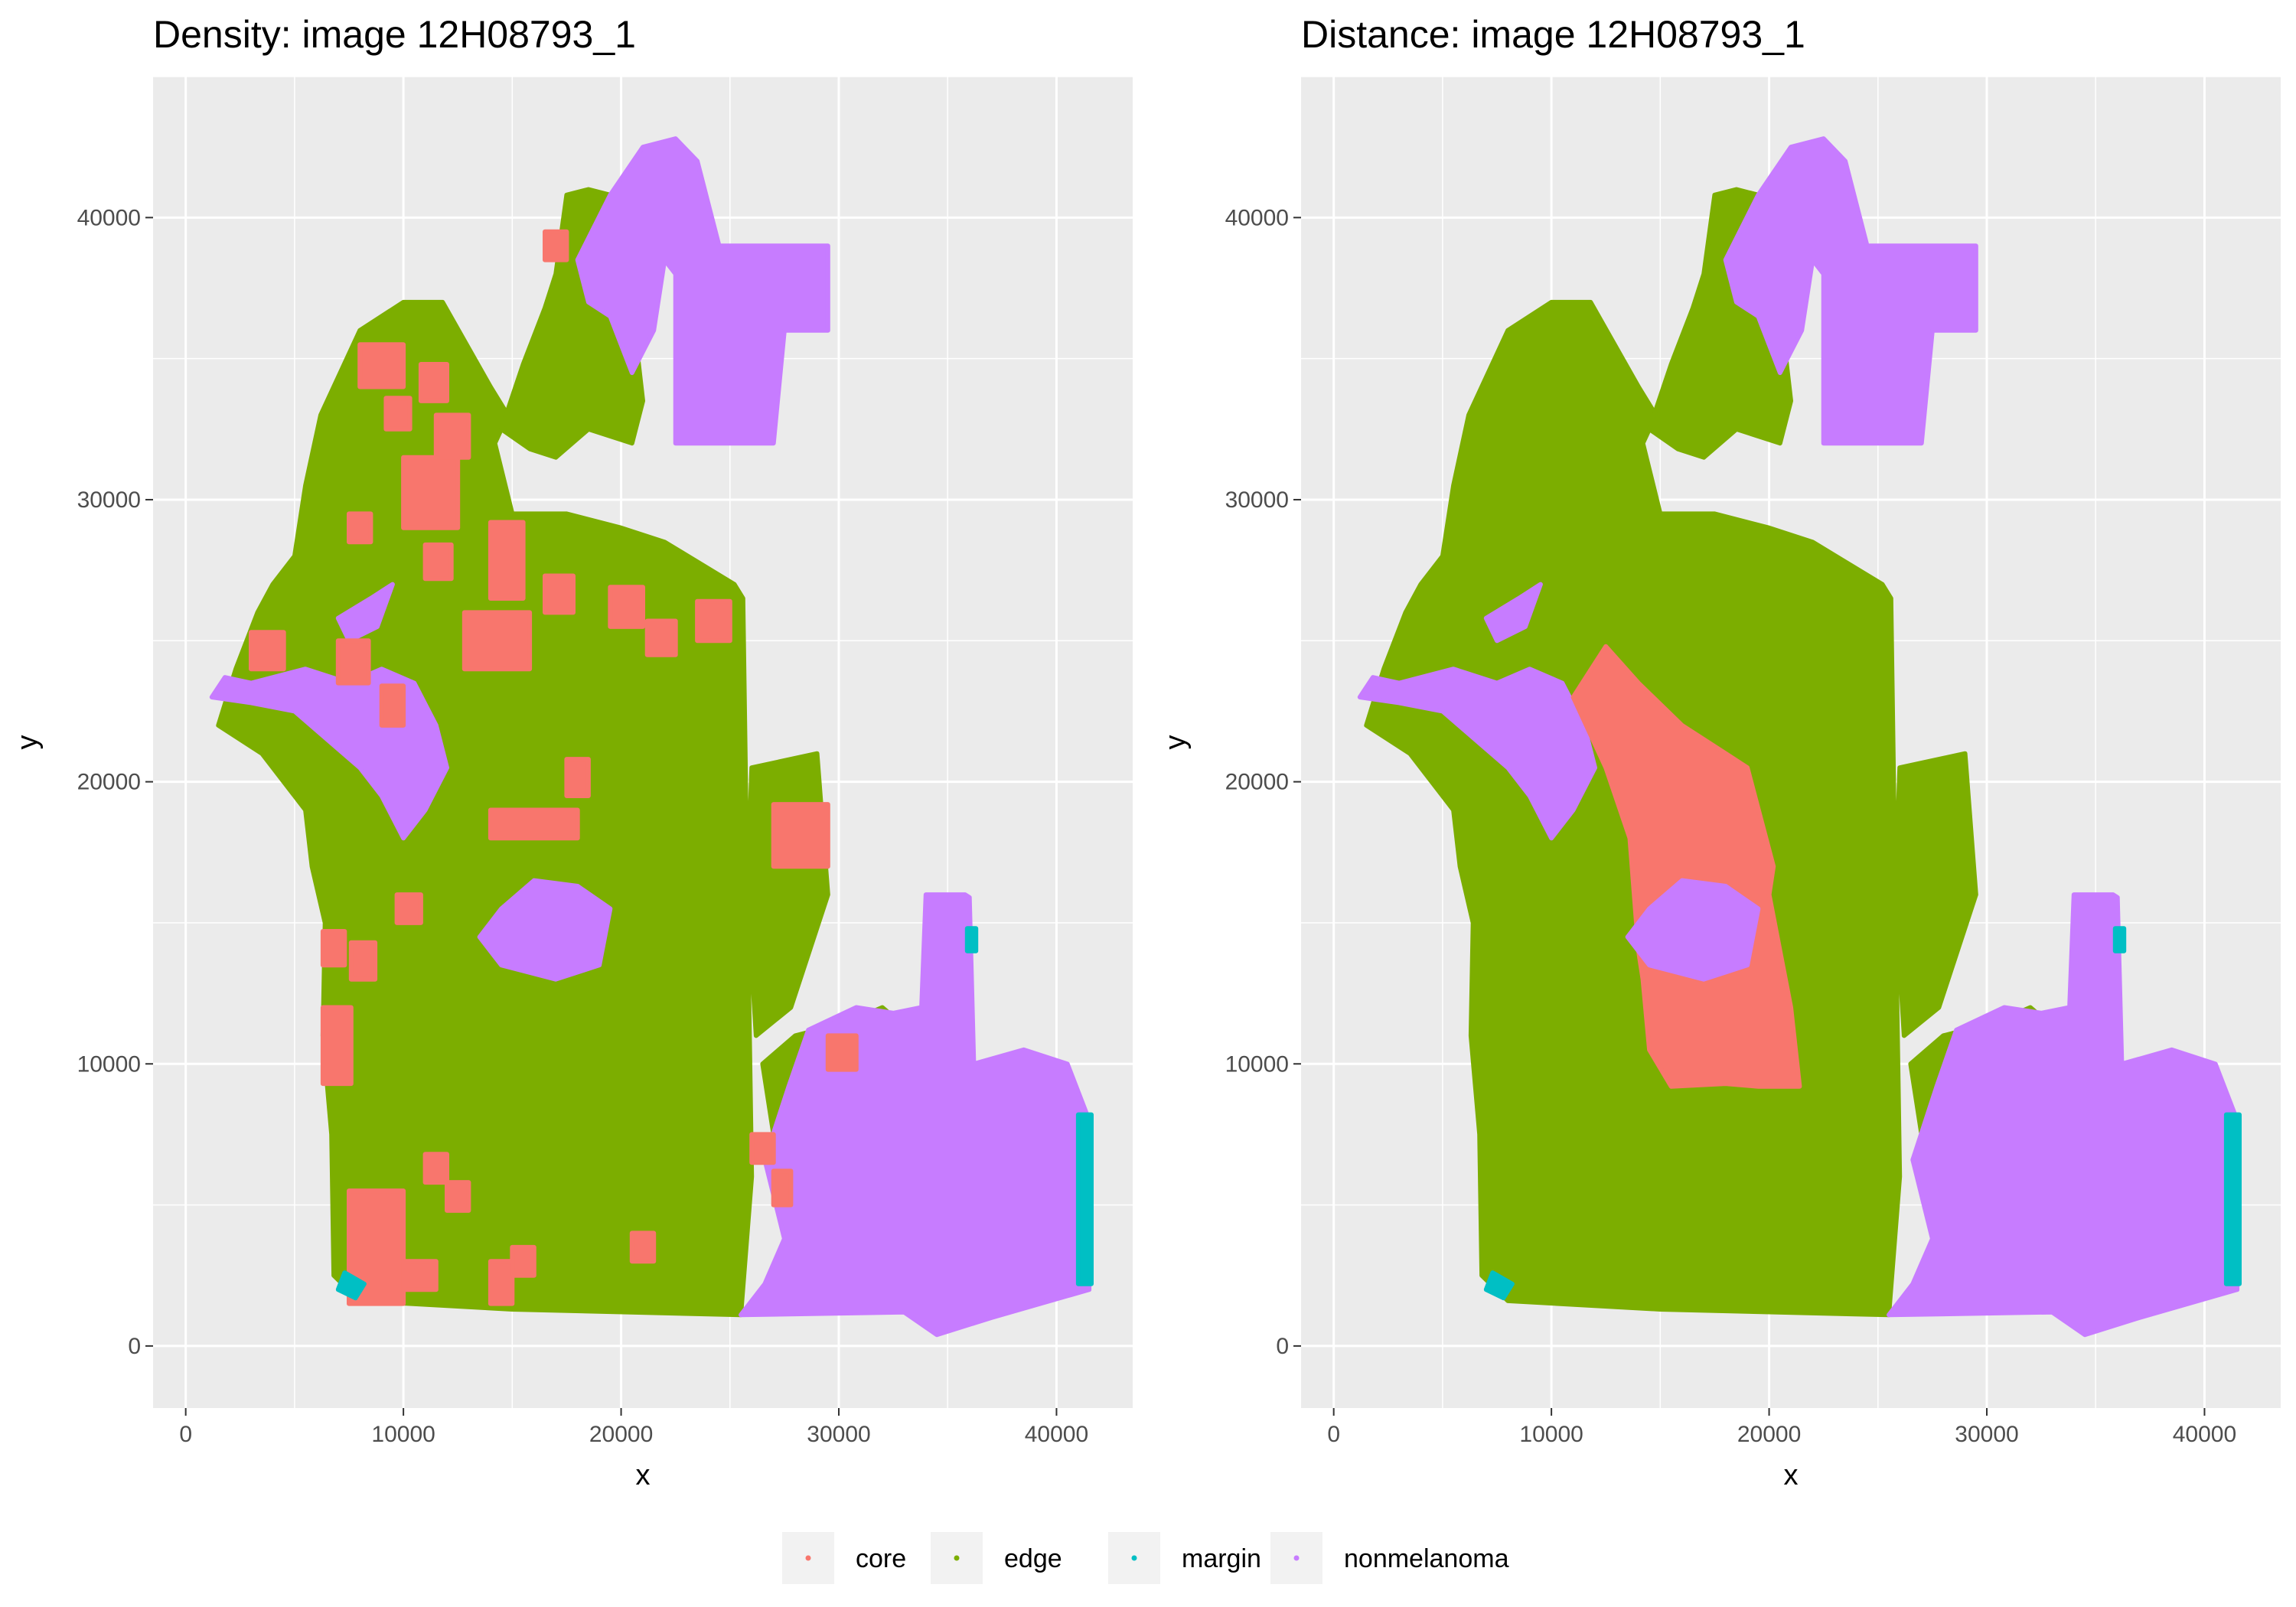  I want to click on legend-label: margin, so click(1221, 1558).